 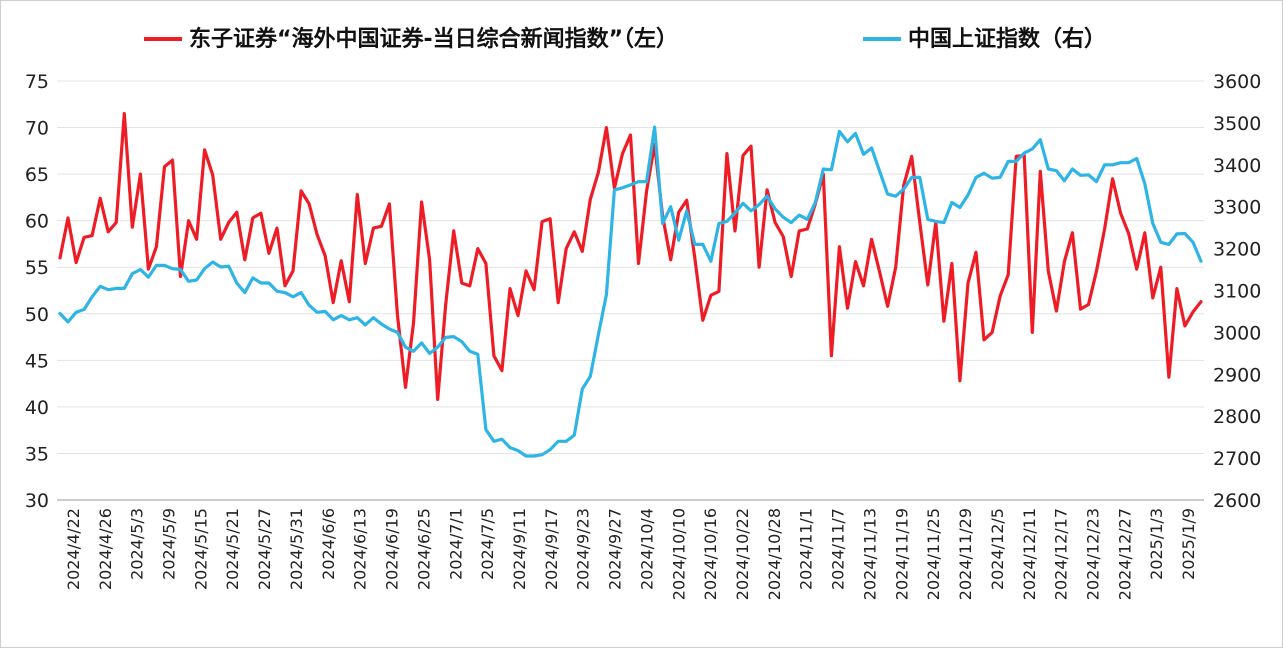 What do you see at coordinates (678, 554) in the screenshot?
I see `x-tick-label: 2024/10/10` at bounding box center [678, 554].